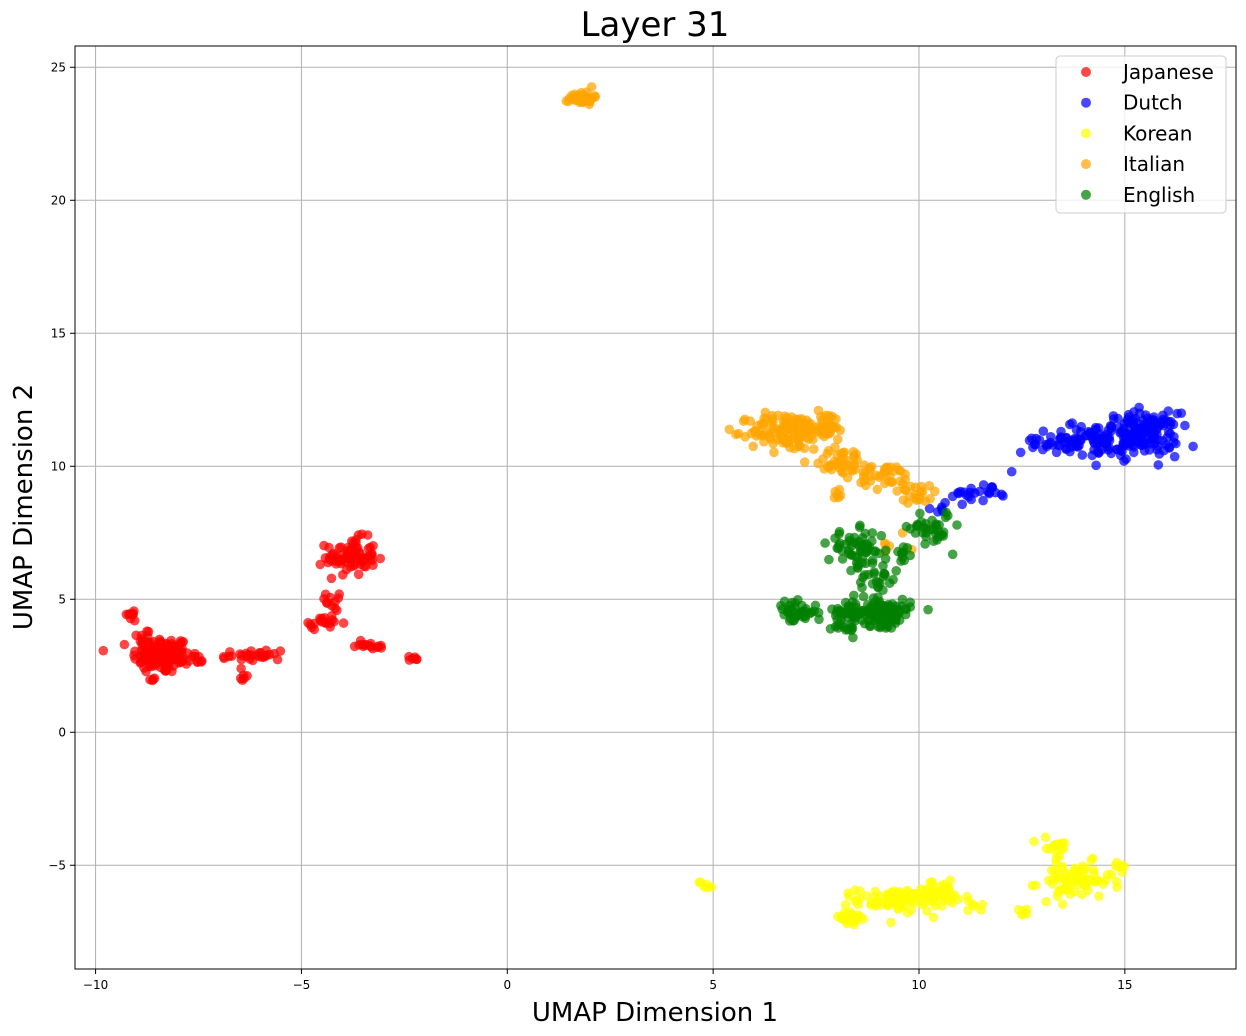 This screenshot has height=1036, width=1246. I want to click on x-tick-label: 0, so click(507, 985).